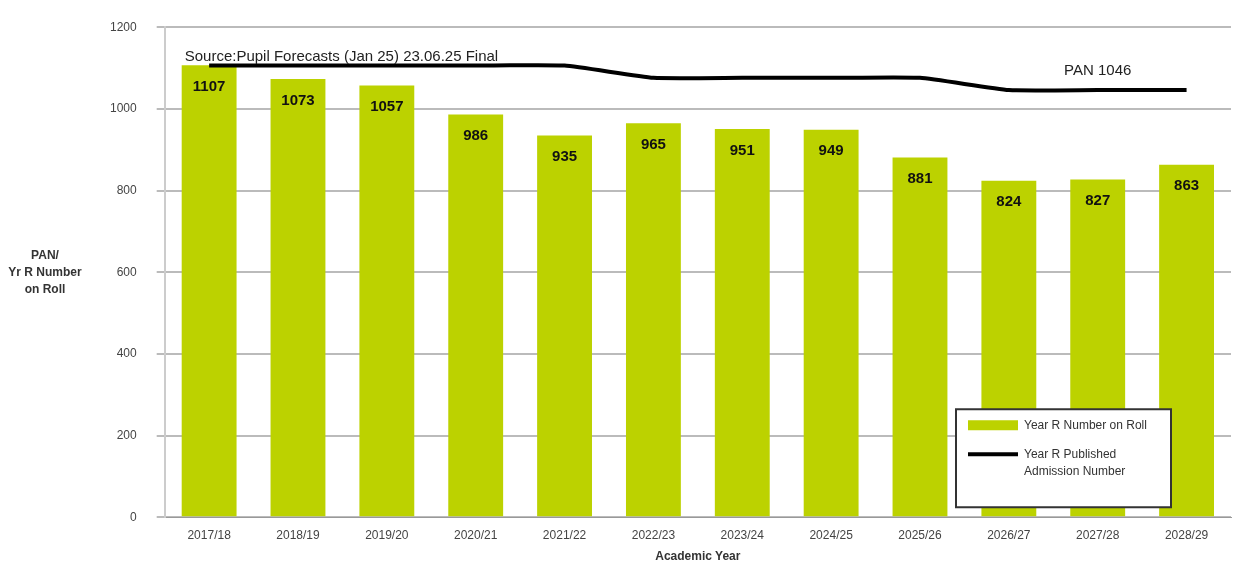  I want to click on y-tick-label: 200, so click(127, 434).